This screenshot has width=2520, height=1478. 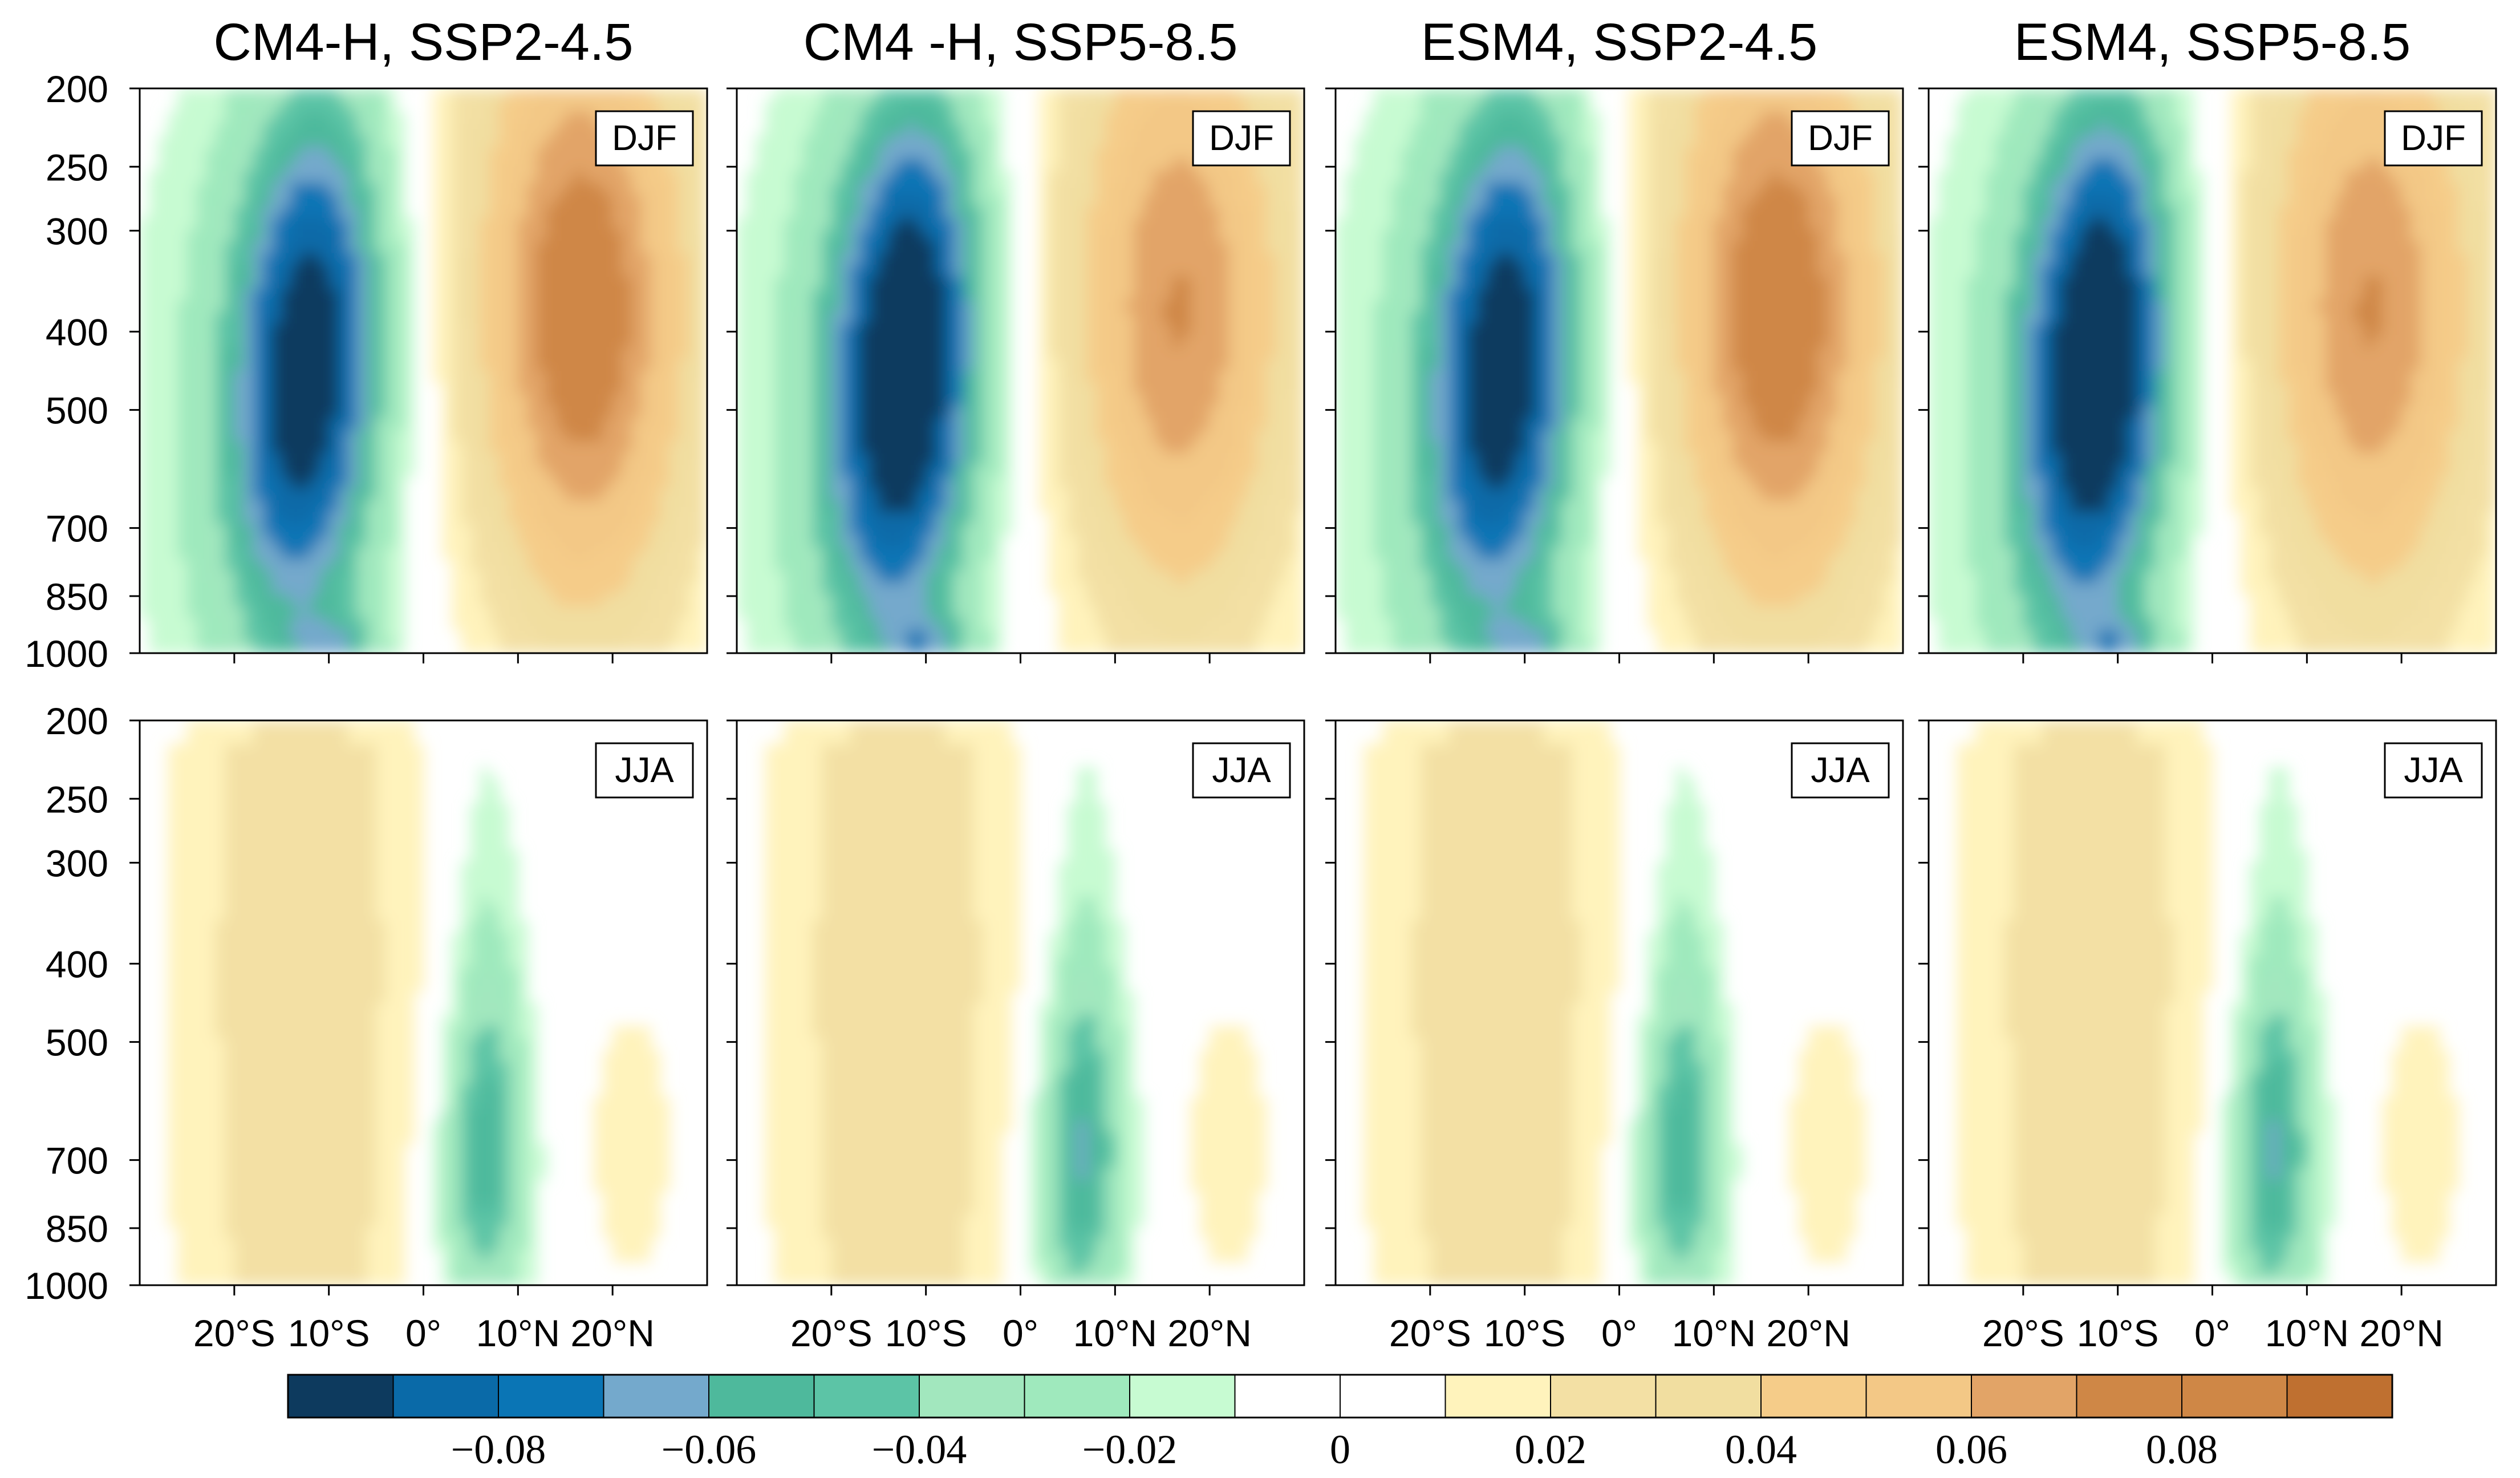 I want to click on field-cells, so click(x=1020, y=370).